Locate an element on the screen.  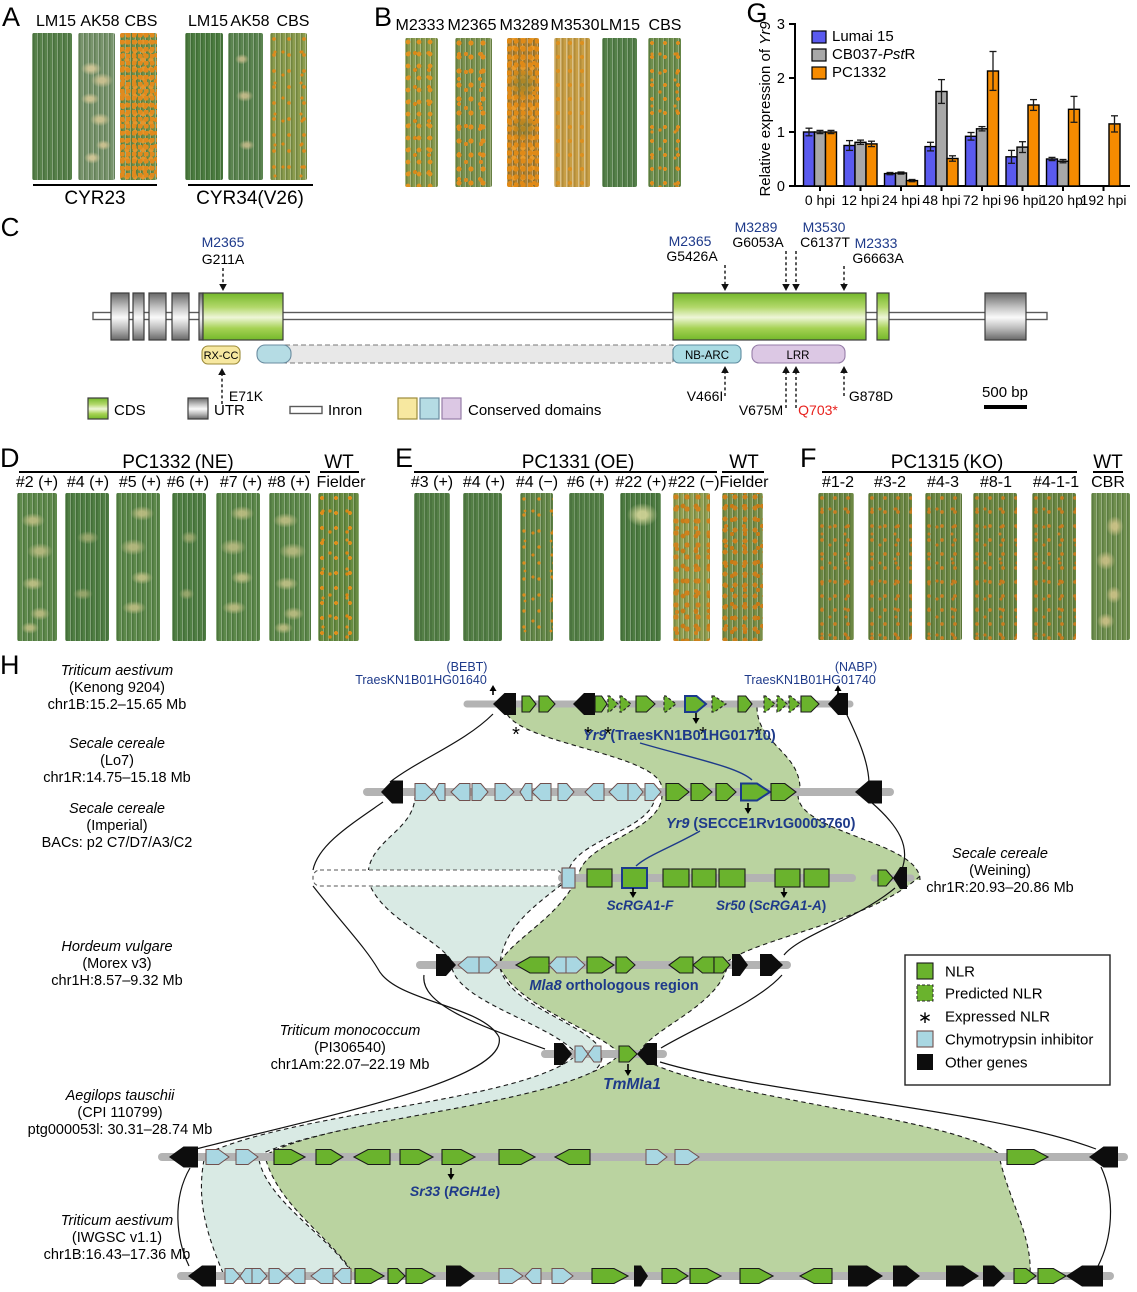
svg-text: ScRGA1-F is located at coordinates (641, 905).